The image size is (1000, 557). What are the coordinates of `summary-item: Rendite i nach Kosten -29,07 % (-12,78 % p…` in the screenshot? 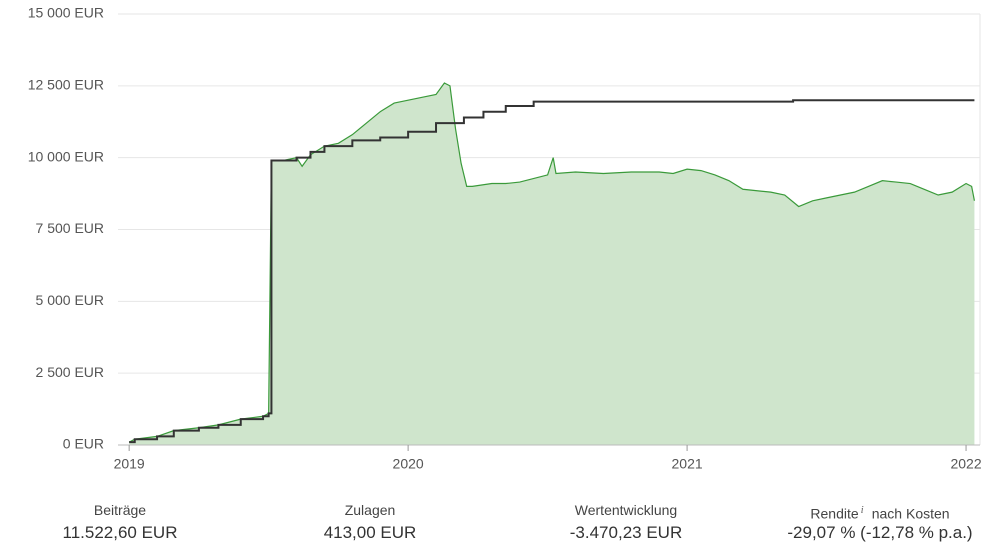 It's located at (880, 520).